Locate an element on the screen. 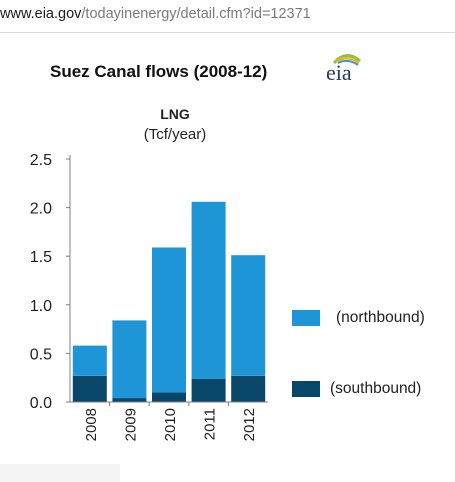 This screenshot has height=482, width=455. x-tick-label-2010: 2010 is located at coordinates (170, 424).